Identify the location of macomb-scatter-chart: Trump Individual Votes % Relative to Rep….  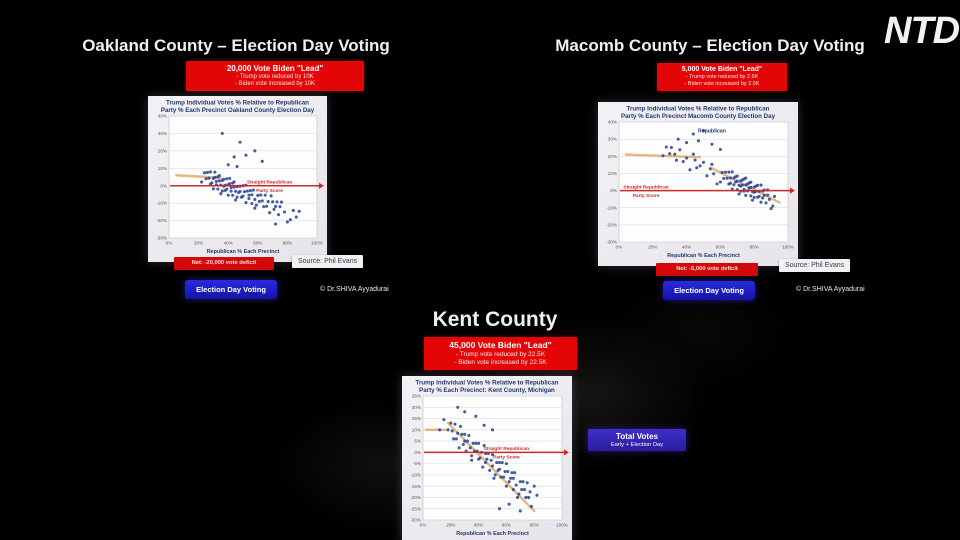
(698, 184).